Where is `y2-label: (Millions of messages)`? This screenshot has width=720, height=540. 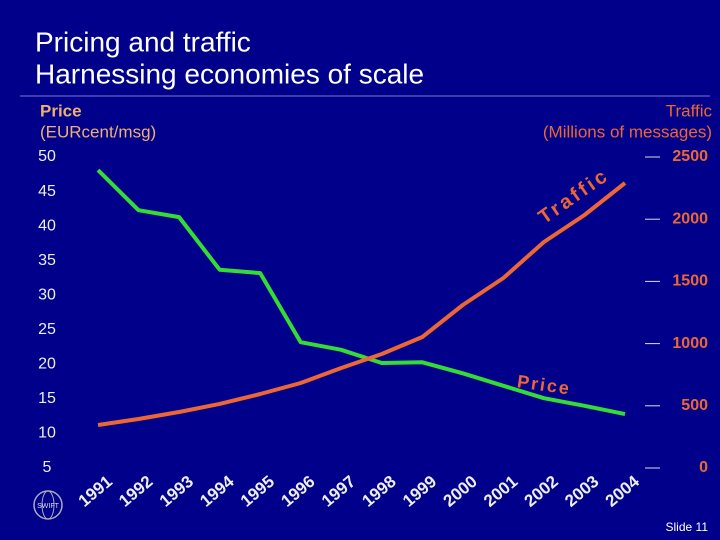
y2-label: (Millions of messages) is located at coordinates (627, 131).